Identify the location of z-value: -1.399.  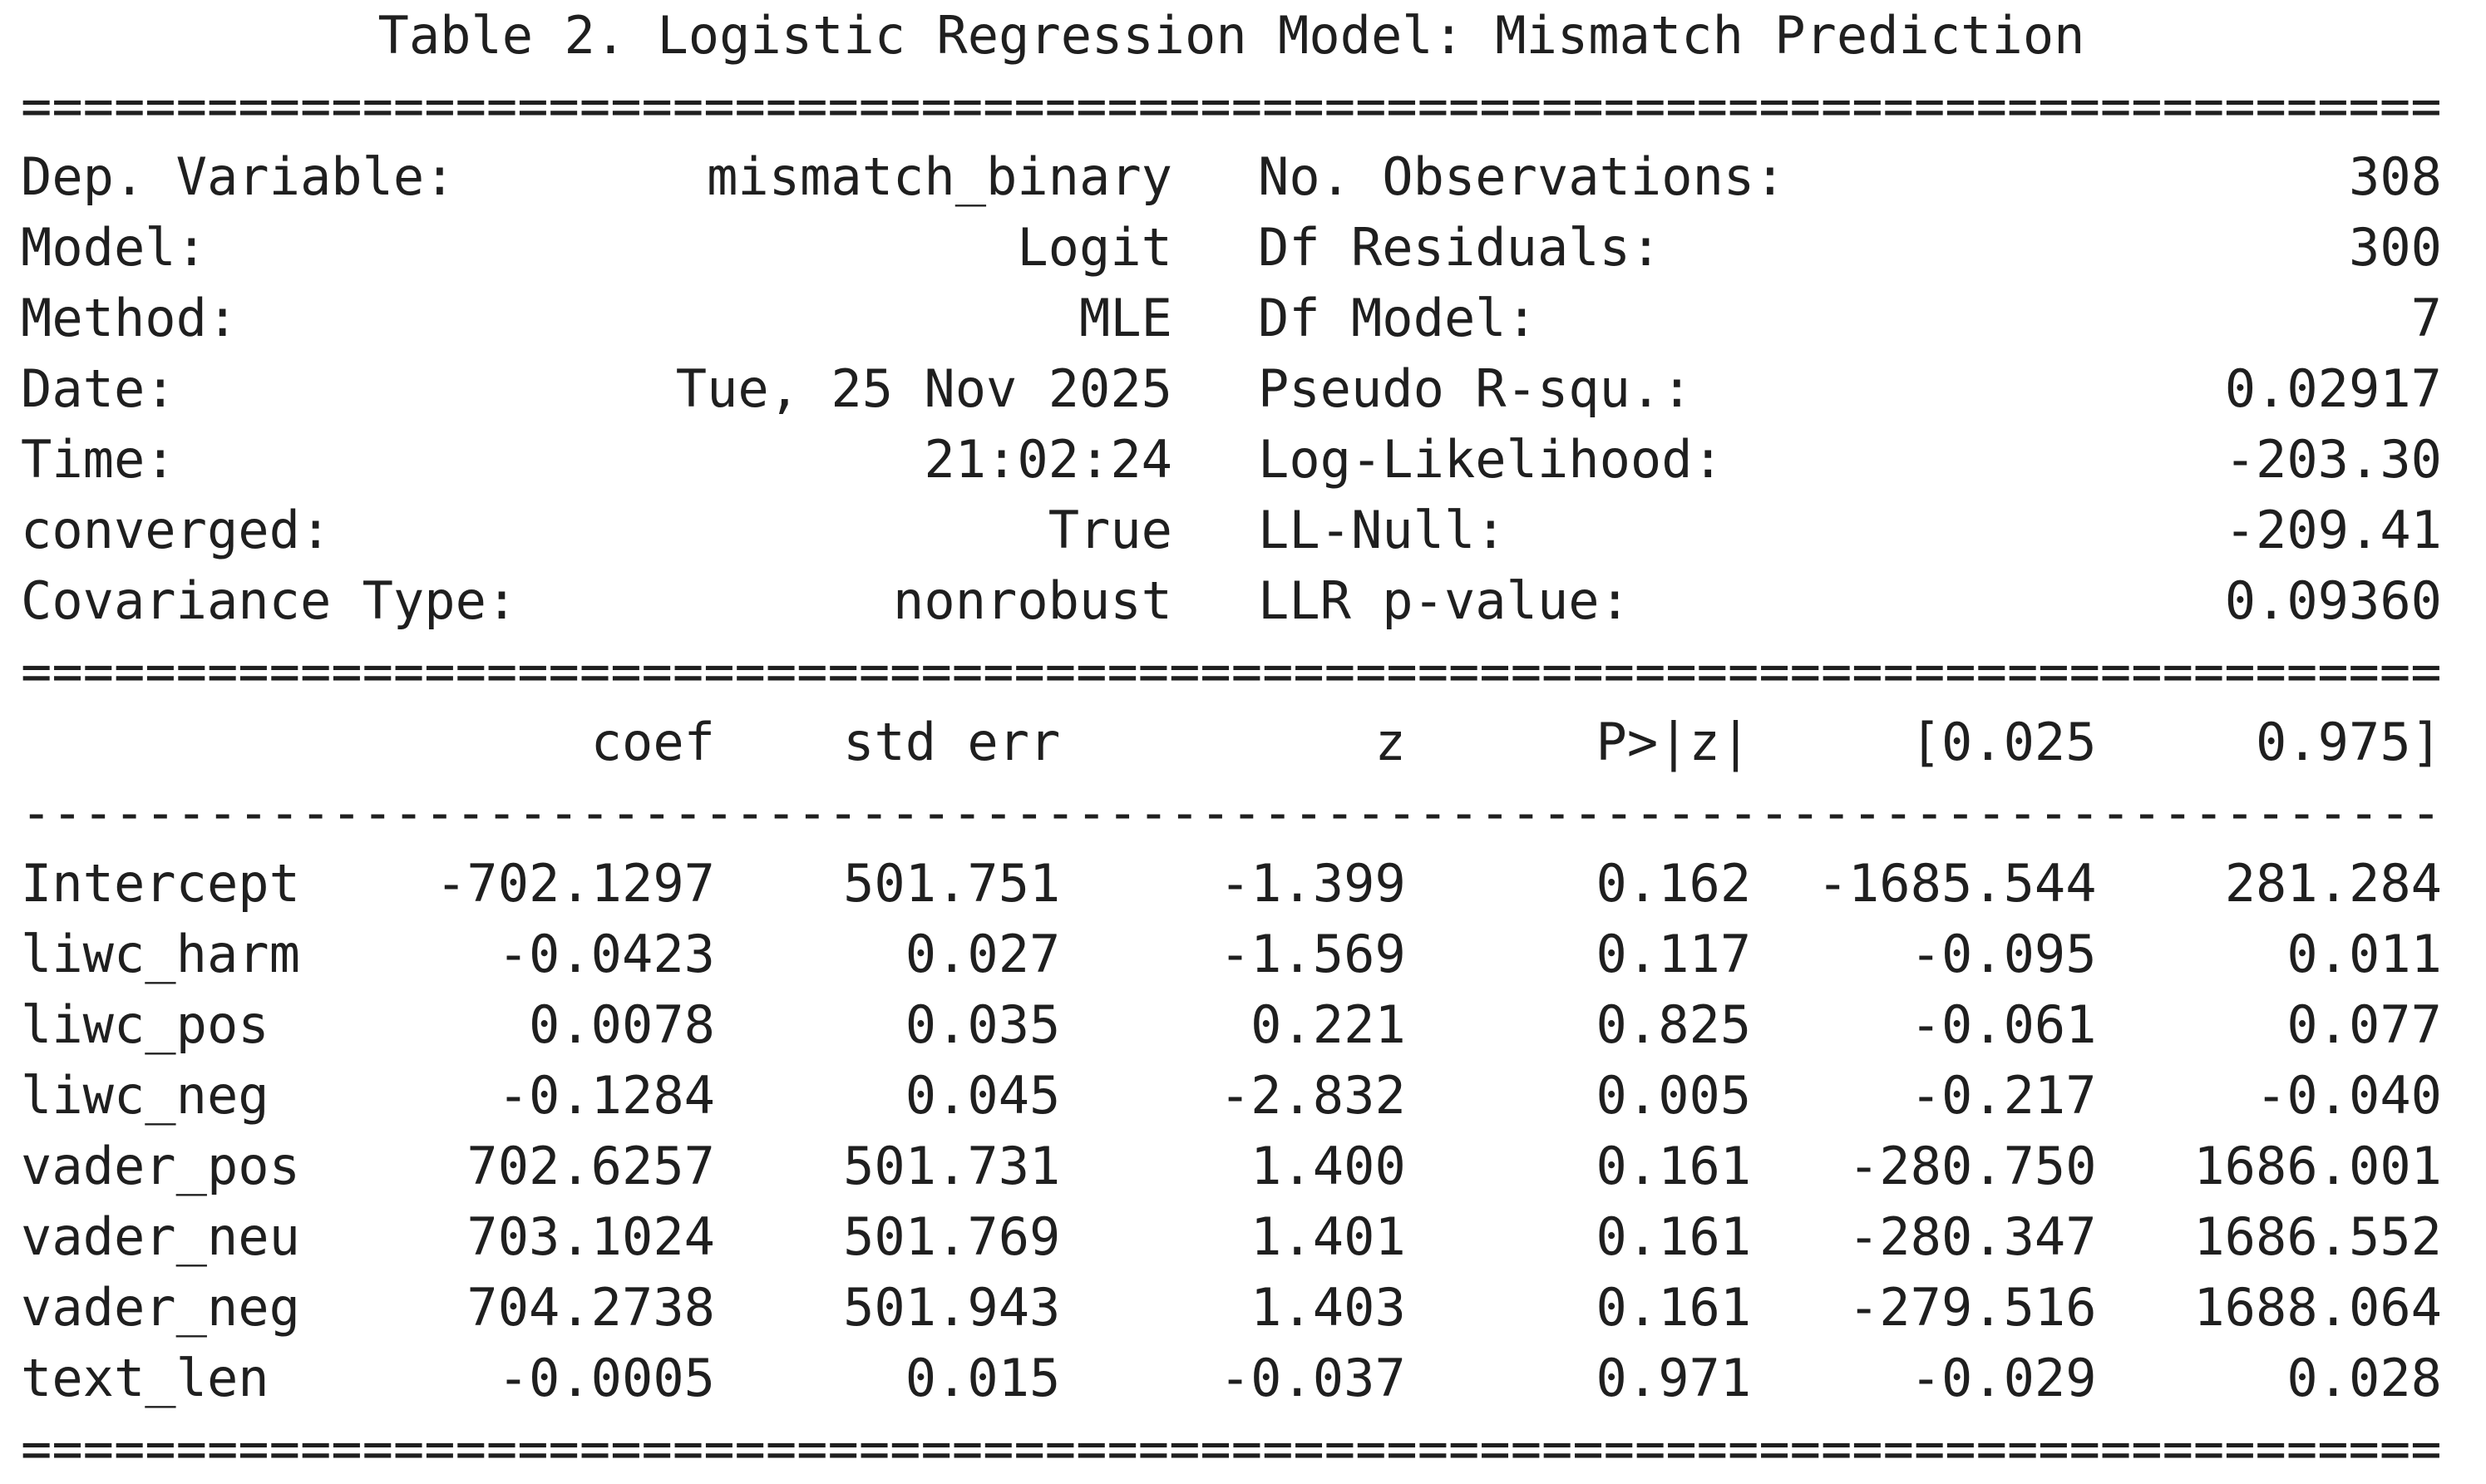
(1312, 883).